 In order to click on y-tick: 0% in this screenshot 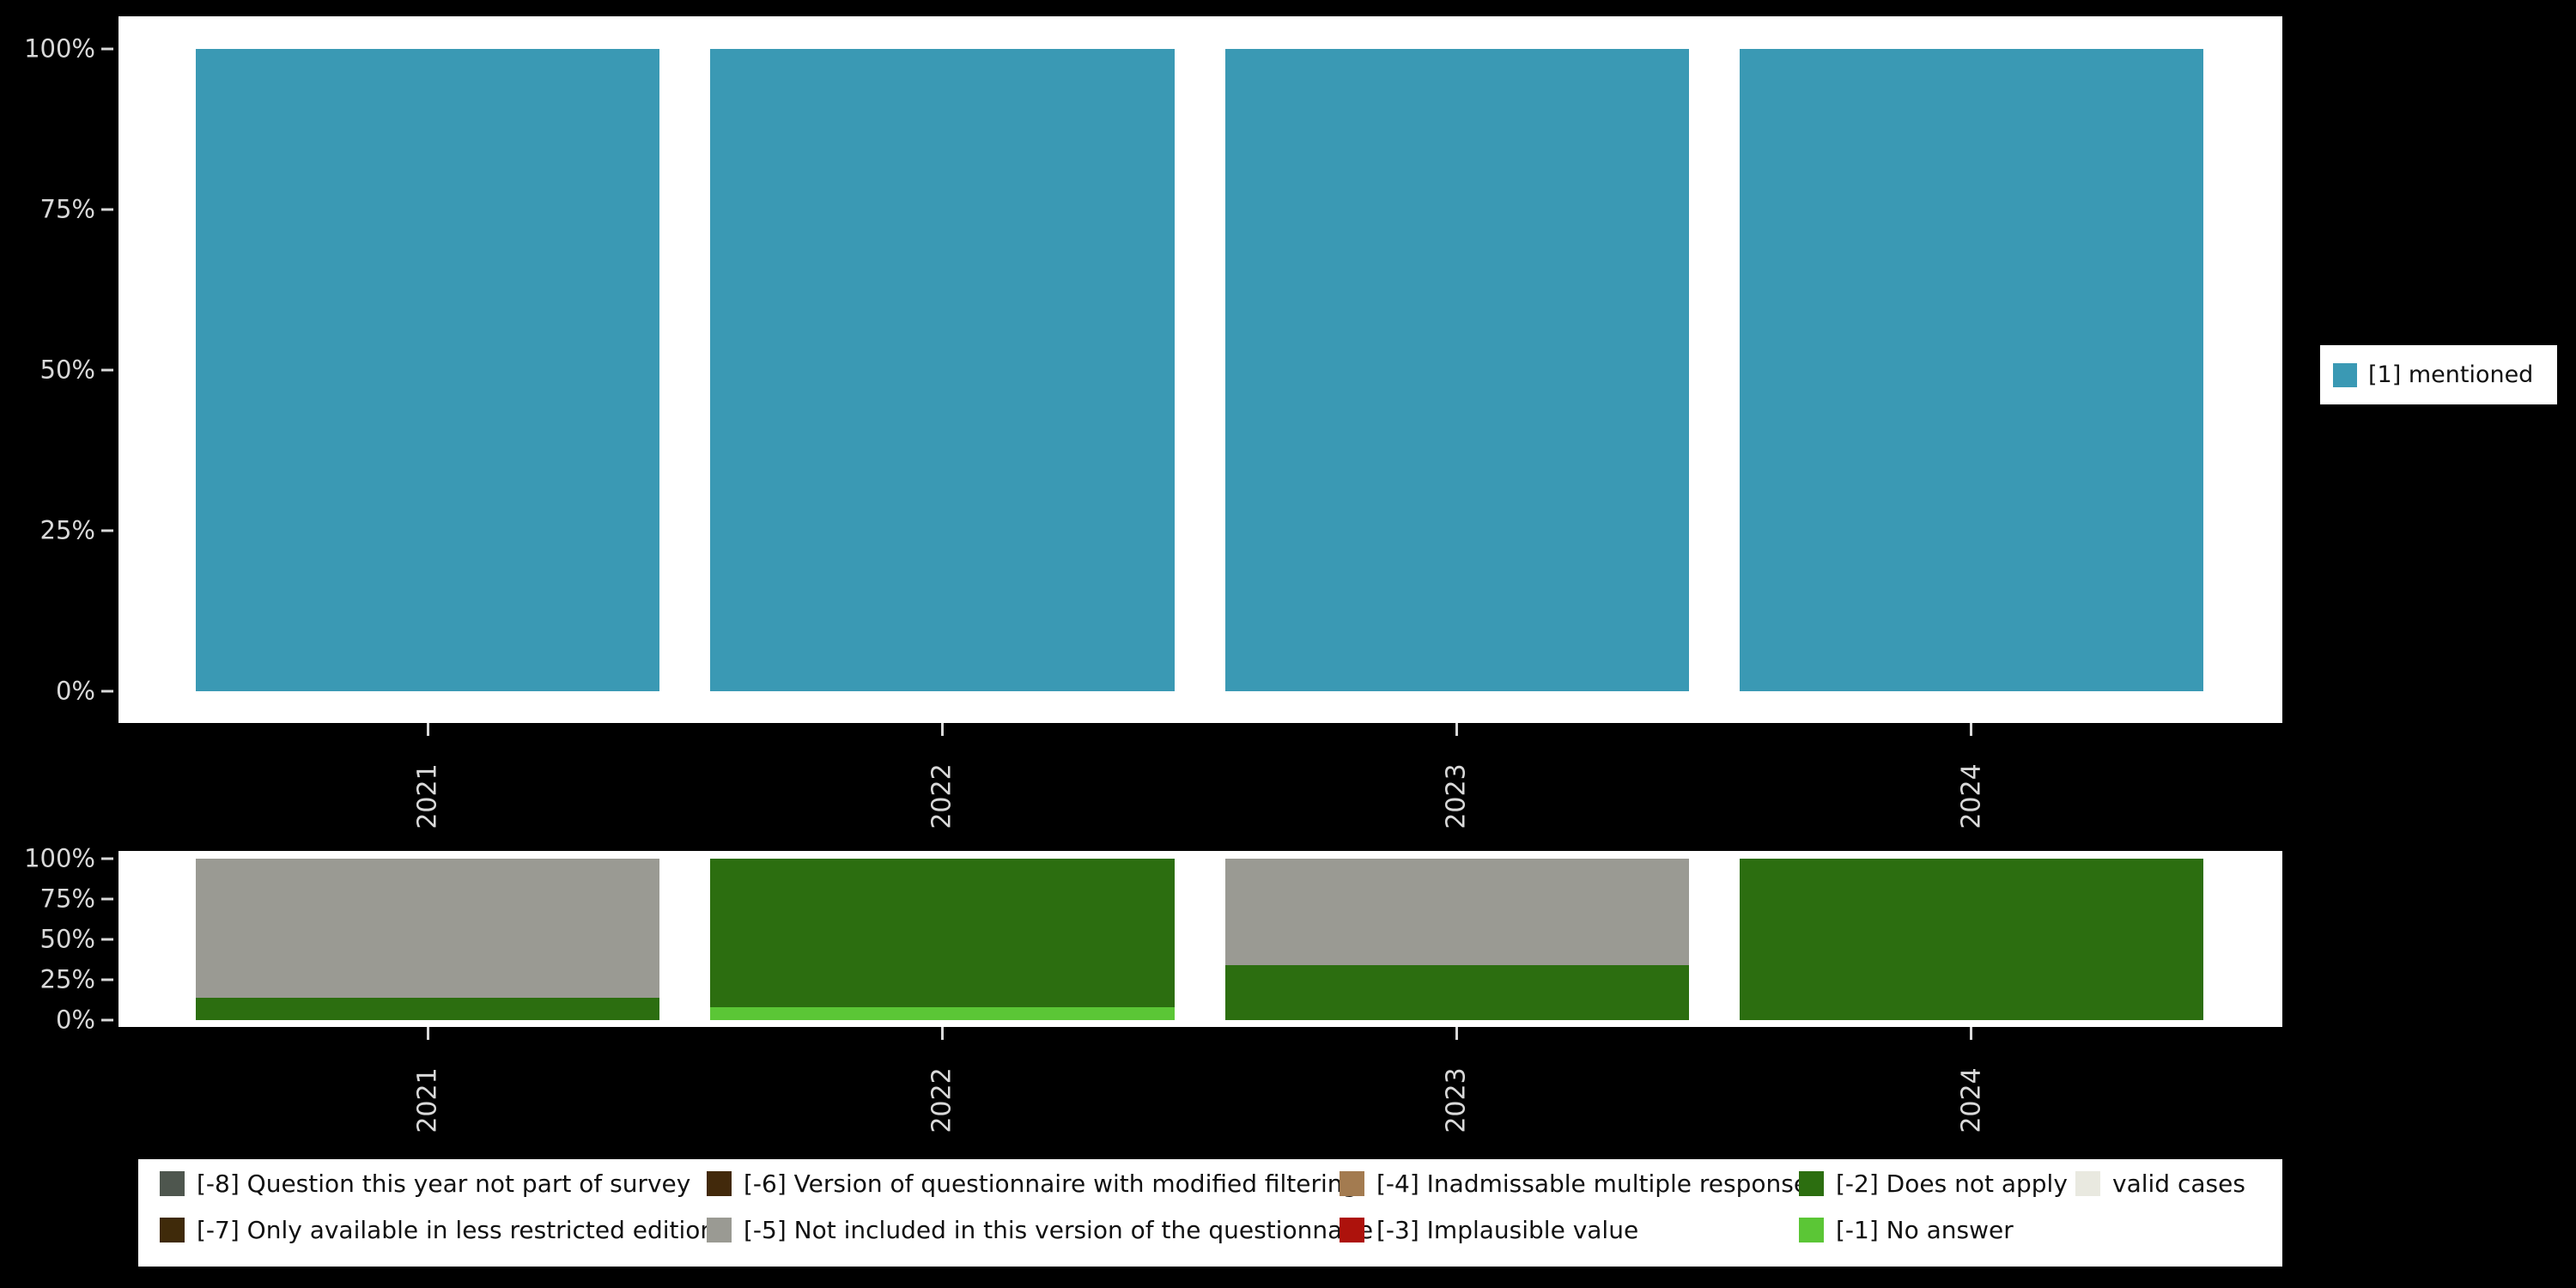, I will do `click(85, 1020)`.